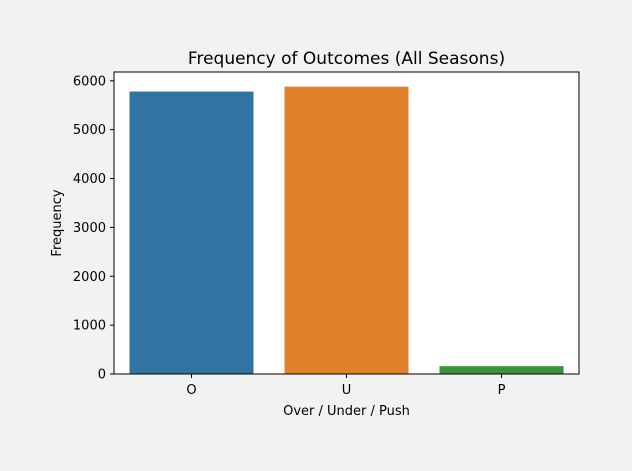  What do you see at coordinates (191, 390) in the screenshot?
I see `x-tick-label: O` at bounding box center [191, 390].